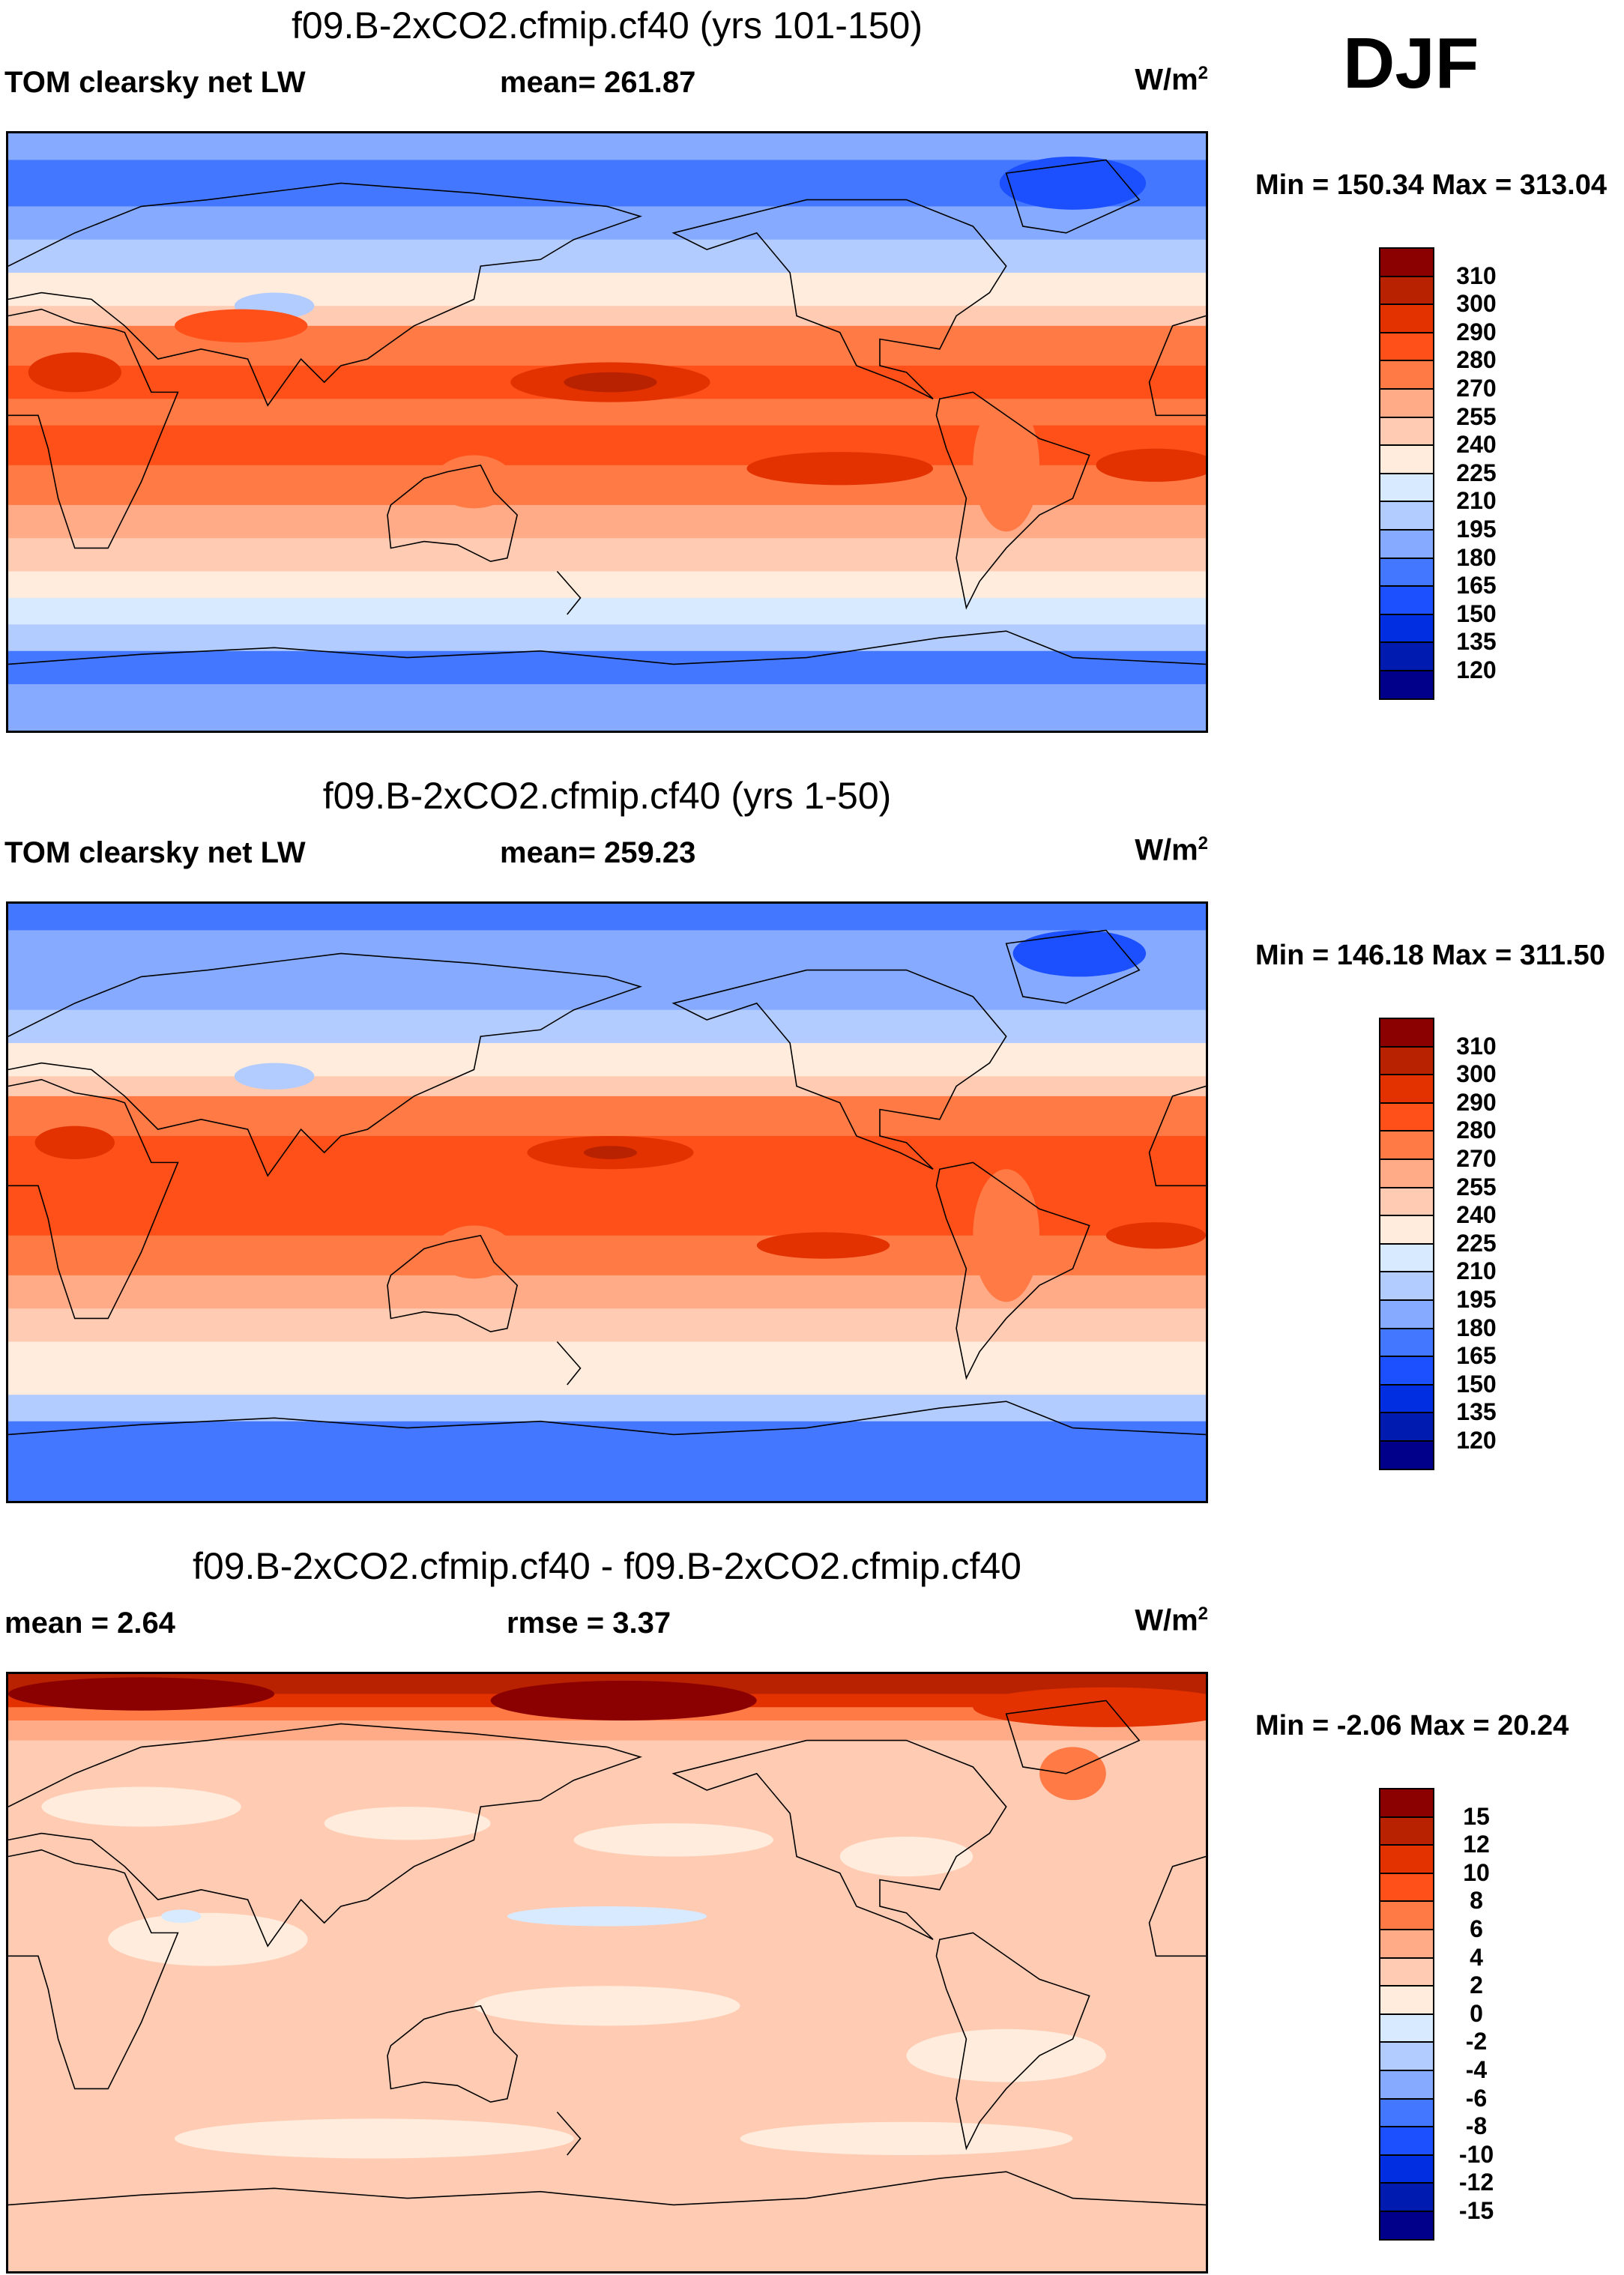 Image resolution: width=1624 pixels, height=2275 pixels. Describe the element at coordinates (1476, 585) in the screenshot. I see `colorbar-tick-label: 165` at that location.